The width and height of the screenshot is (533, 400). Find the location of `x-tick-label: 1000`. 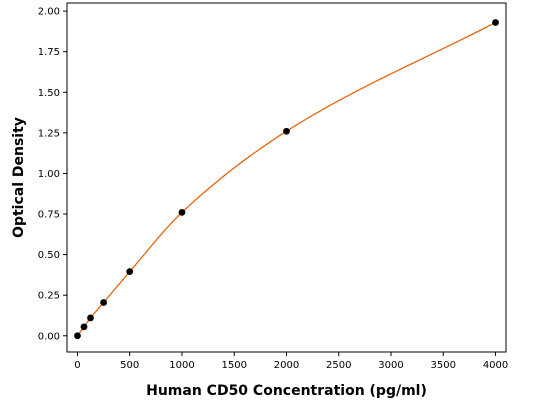

x-tick-label: 1000 is located at coordinates (181, 365).